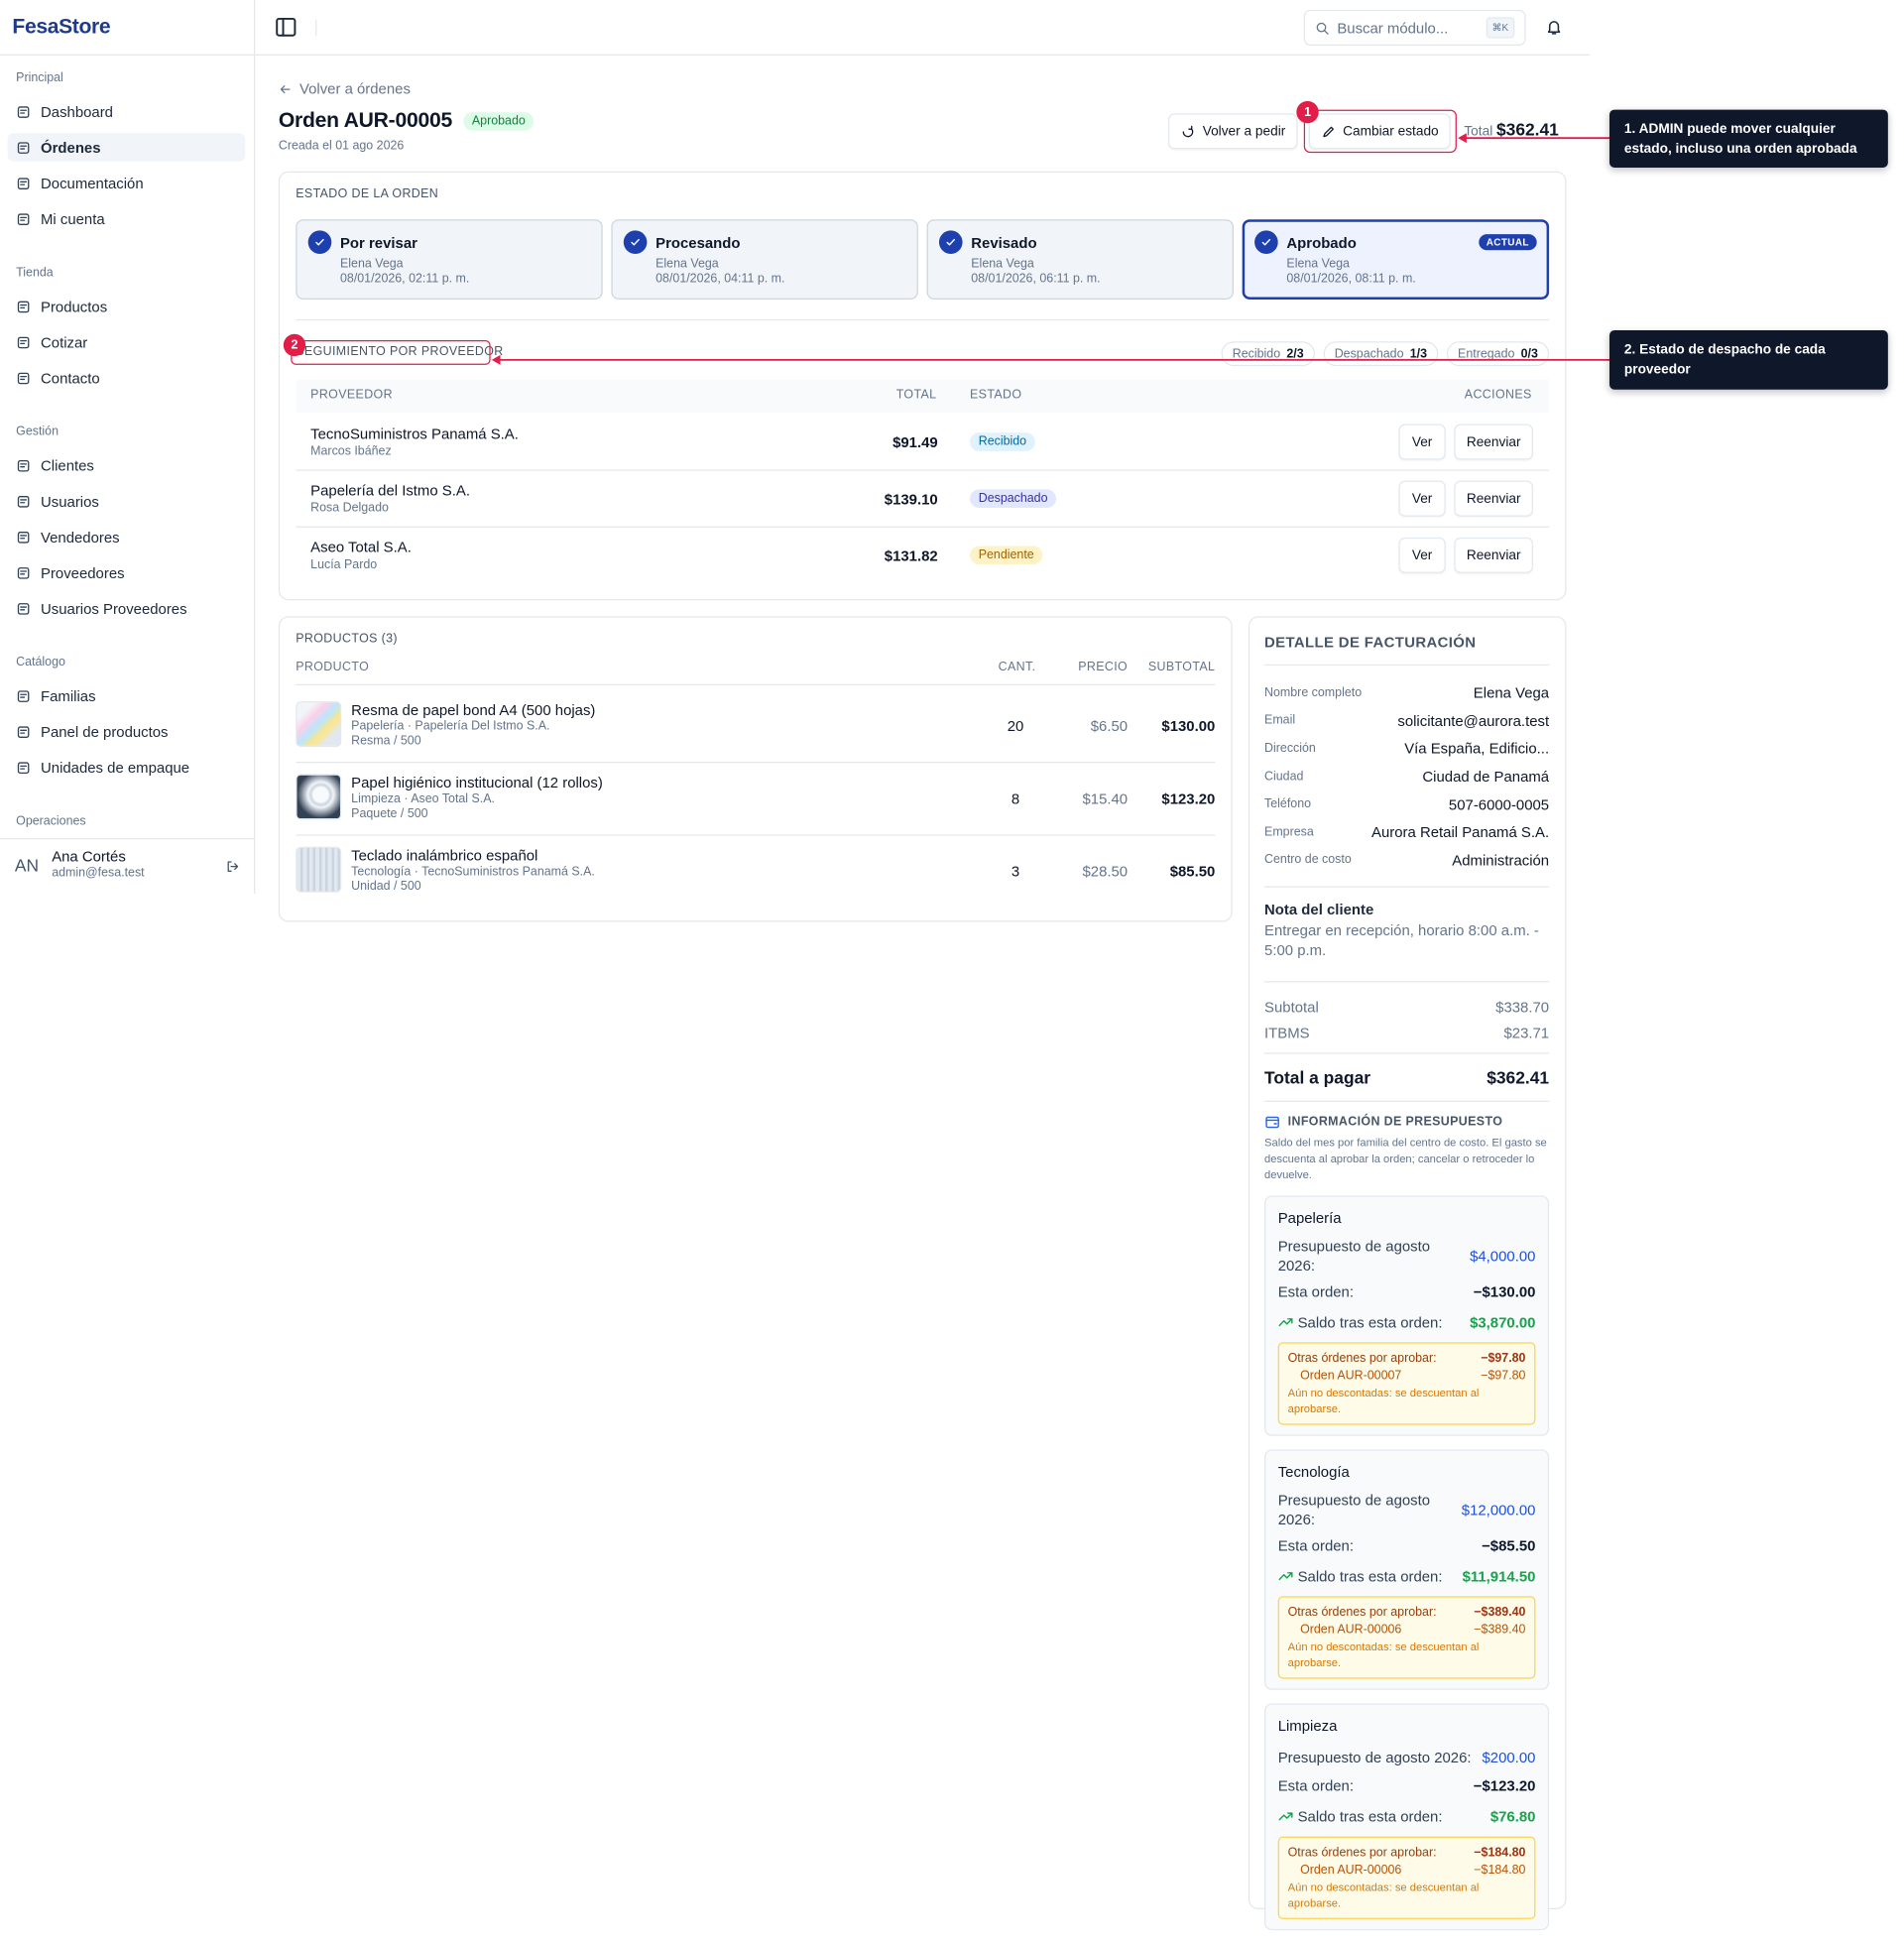  Describe the element at coordinates (1406, 693) in the screenshot. I see `billing-field: Nombre completo Elena Vega` at that location.